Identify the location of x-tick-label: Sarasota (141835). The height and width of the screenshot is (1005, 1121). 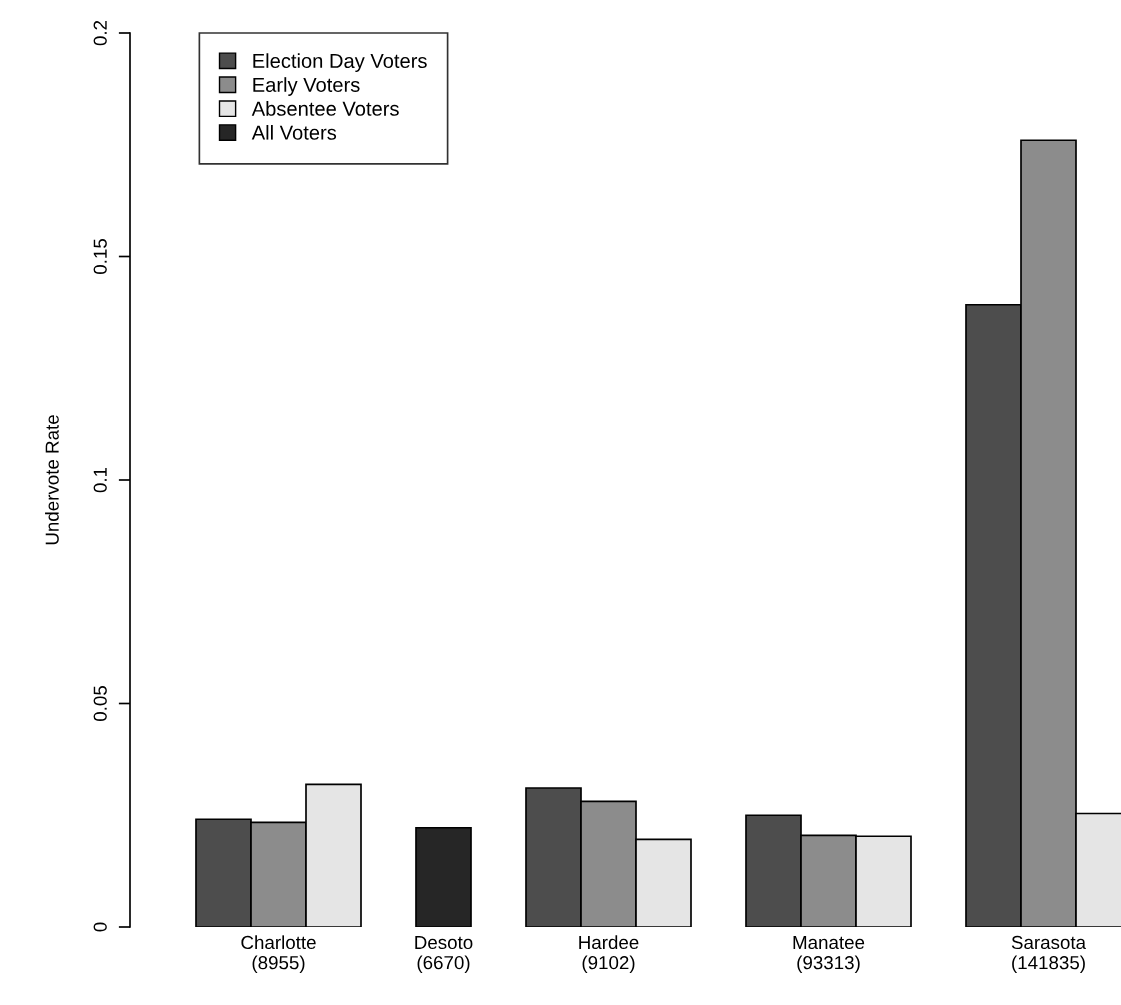
(1049, 954).